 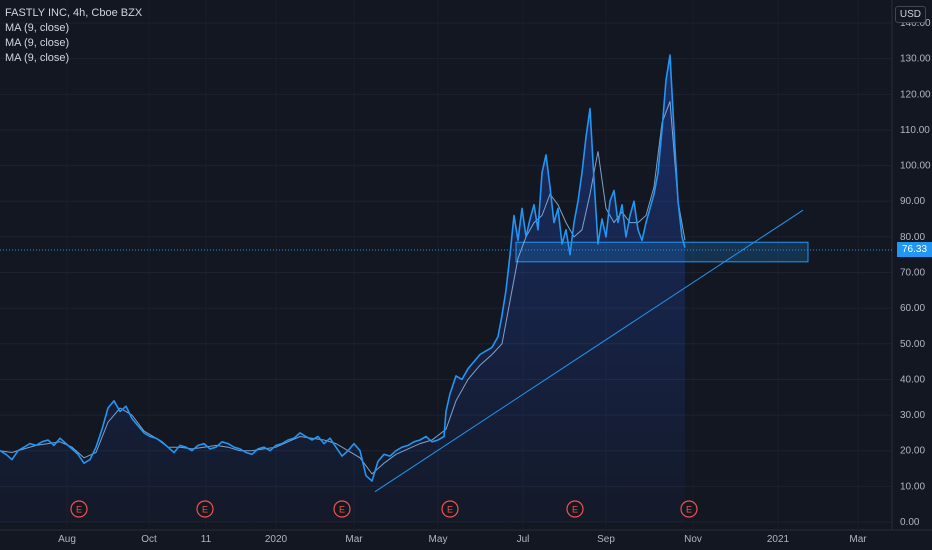 I want to click on y-tick-label: 50.00, so click(x=912, y=344).